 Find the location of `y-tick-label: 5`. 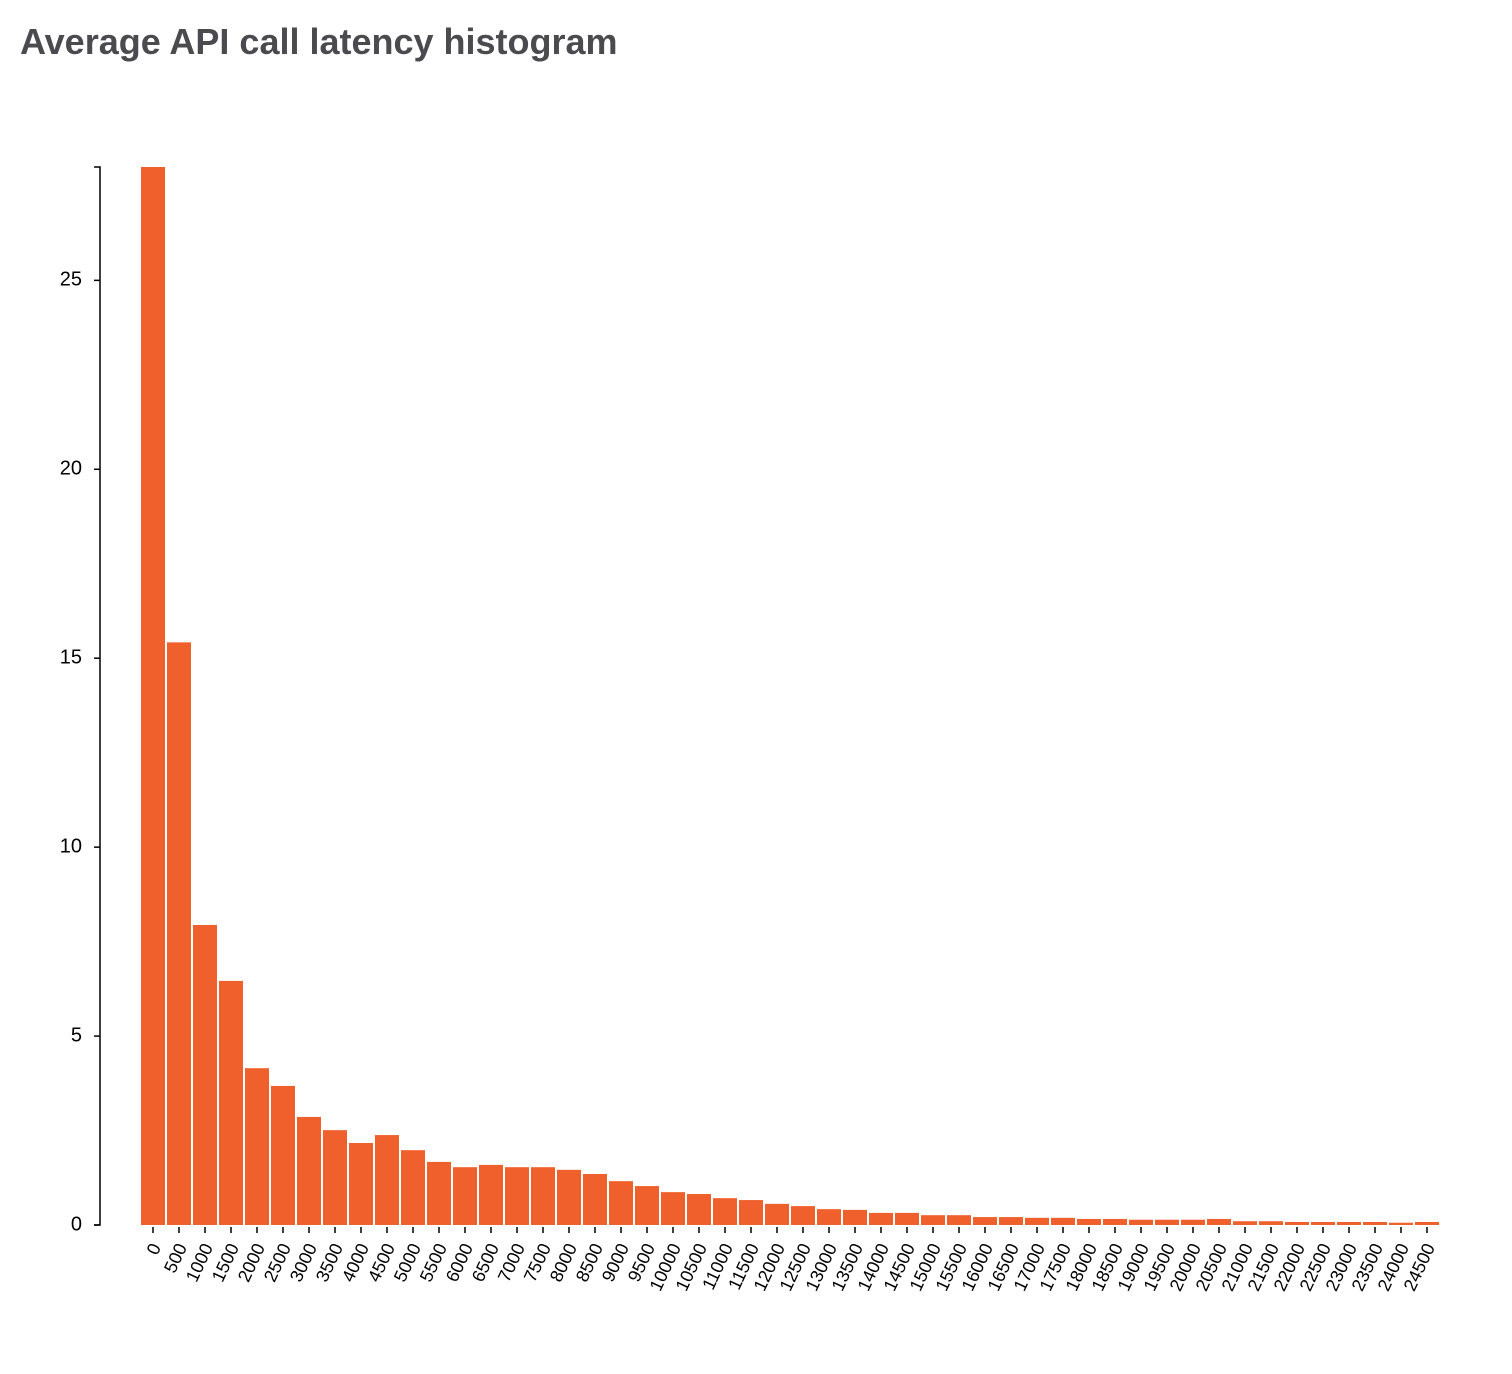

y-tick-label: 5 is located at coordinates (76, 1035).